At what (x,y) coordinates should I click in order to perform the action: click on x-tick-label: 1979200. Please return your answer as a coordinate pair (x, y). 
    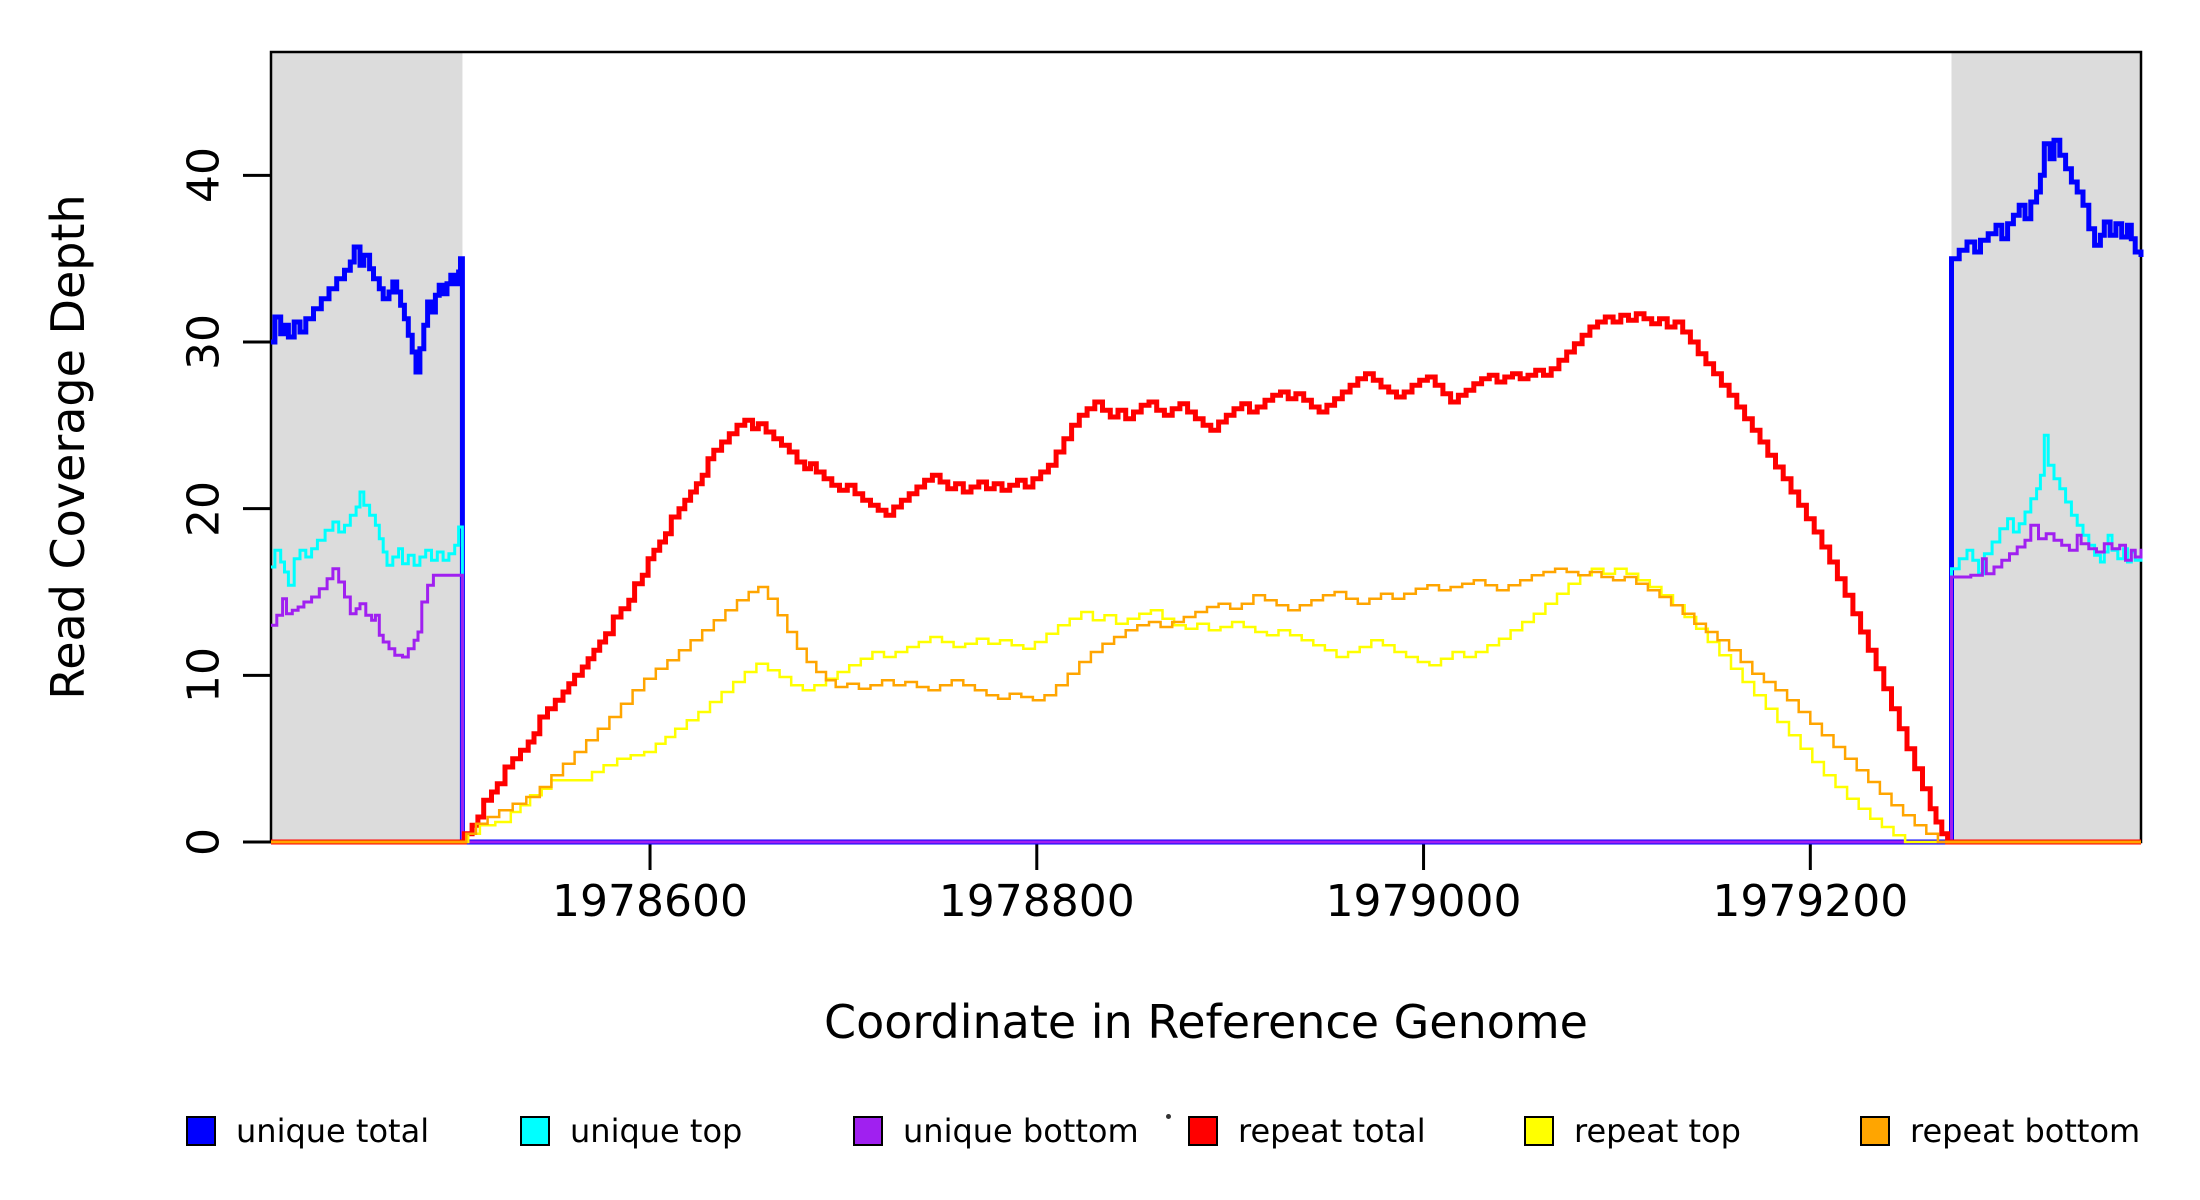
    Looking at the image, I should click on (1810, 901).